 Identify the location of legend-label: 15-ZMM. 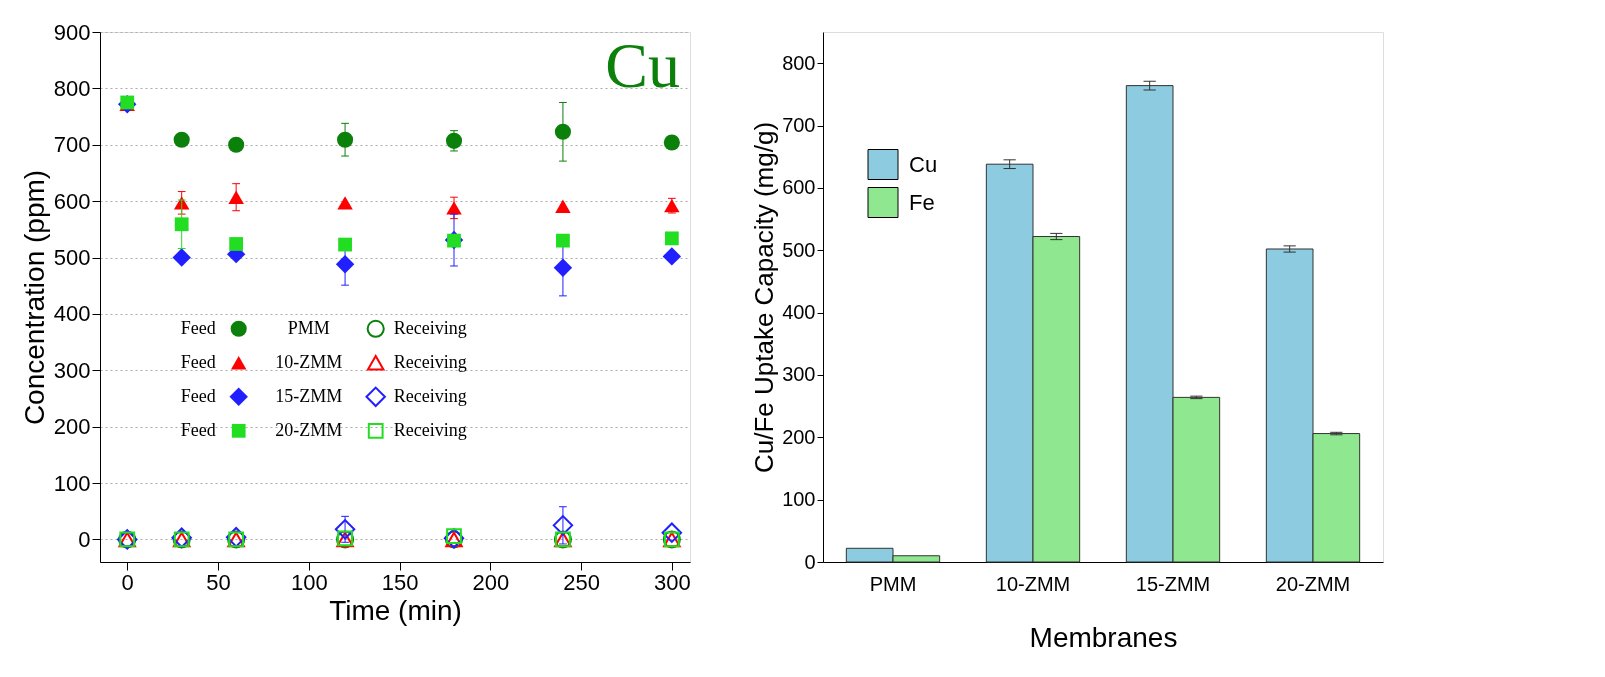
(309, 395).